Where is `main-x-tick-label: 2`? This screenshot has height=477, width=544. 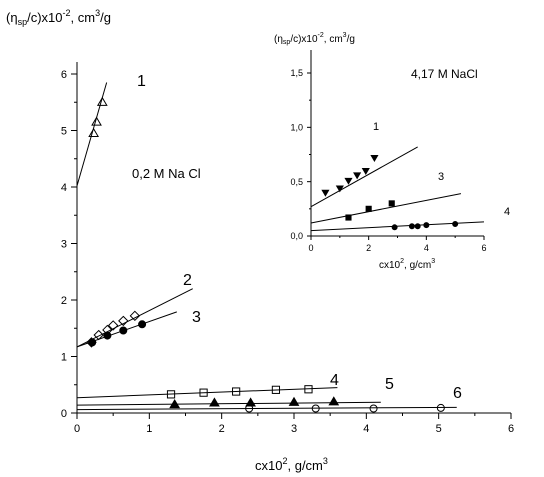
main-x-tick-label: 2 is located at coordinates (222, 429).